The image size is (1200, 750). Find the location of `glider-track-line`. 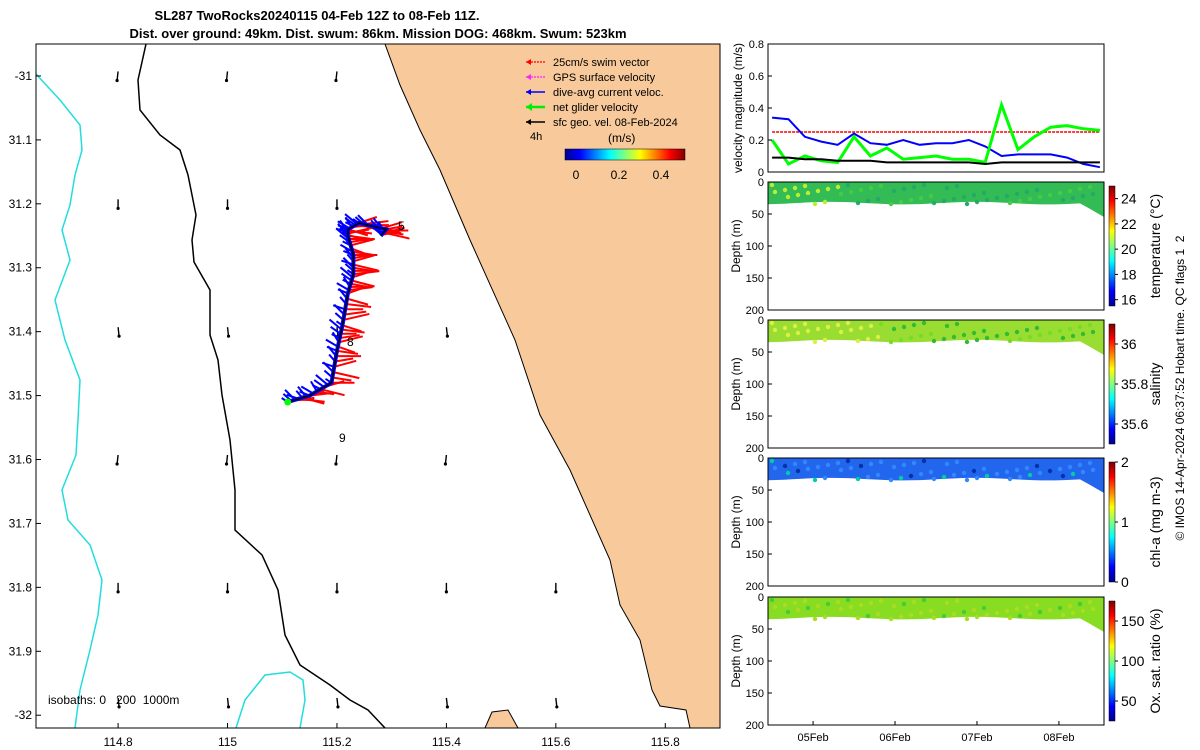

glider-track-line is located at coordinates (337, 312).